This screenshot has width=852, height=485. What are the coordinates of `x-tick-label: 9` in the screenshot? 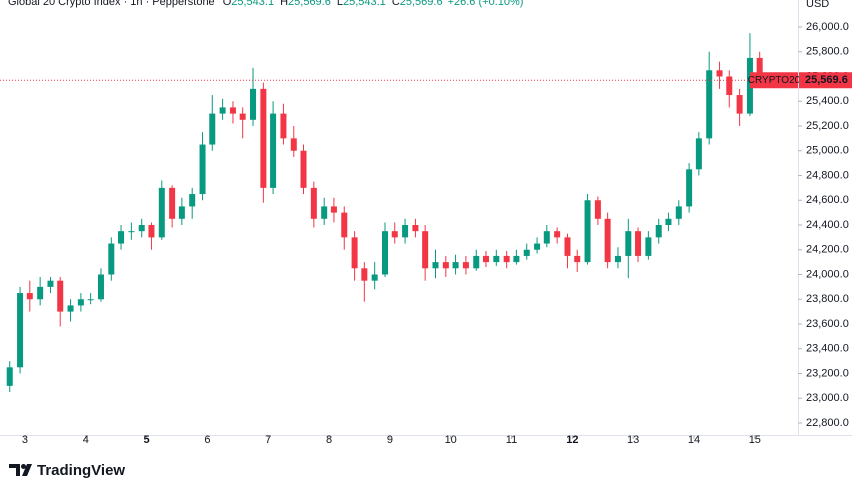 It's located at (390, 440).